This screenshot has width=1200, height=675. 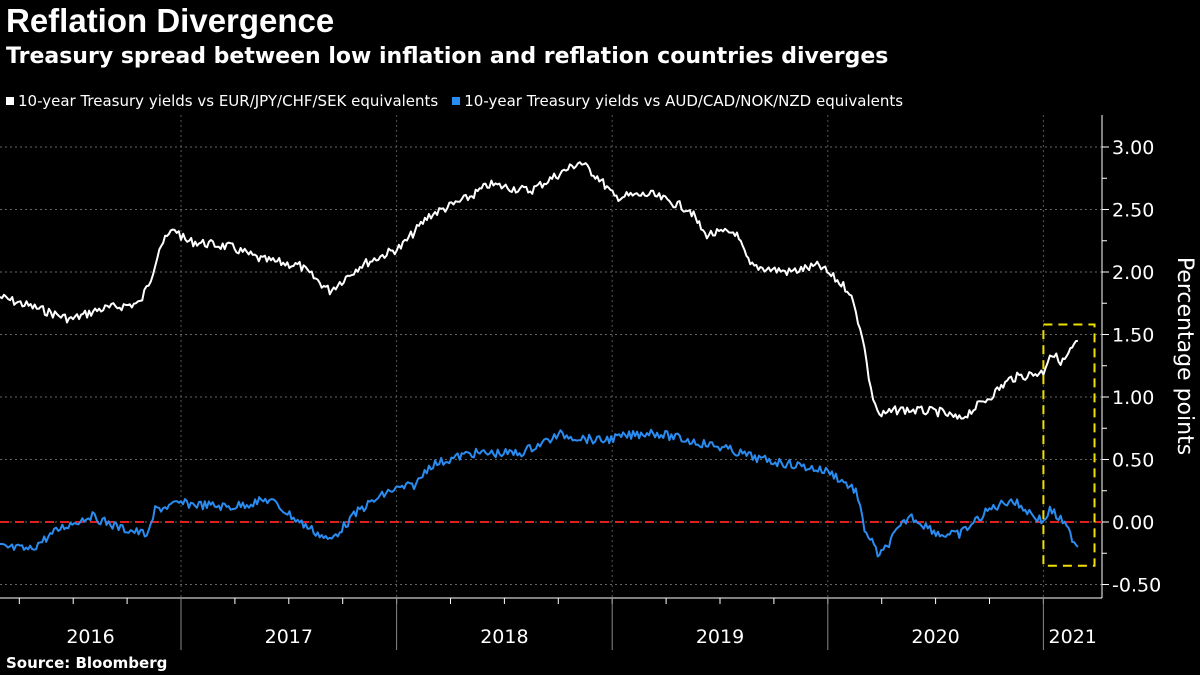 What do you see at coordinates (170, 20) in the screenshot?
I see `chart-title: Reflation Divergence` at bounding box center [170, 20].